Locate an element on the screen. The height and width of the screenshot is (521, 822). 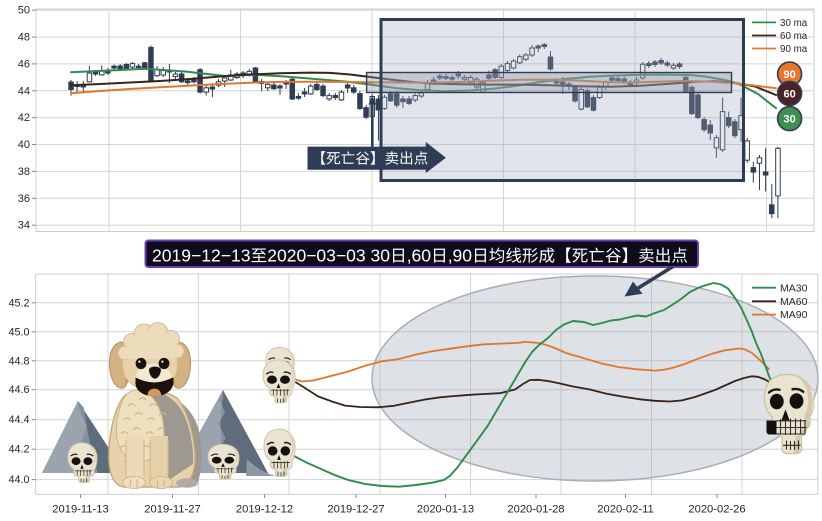
svg-text: 46 is located at coordinates (24, 64).